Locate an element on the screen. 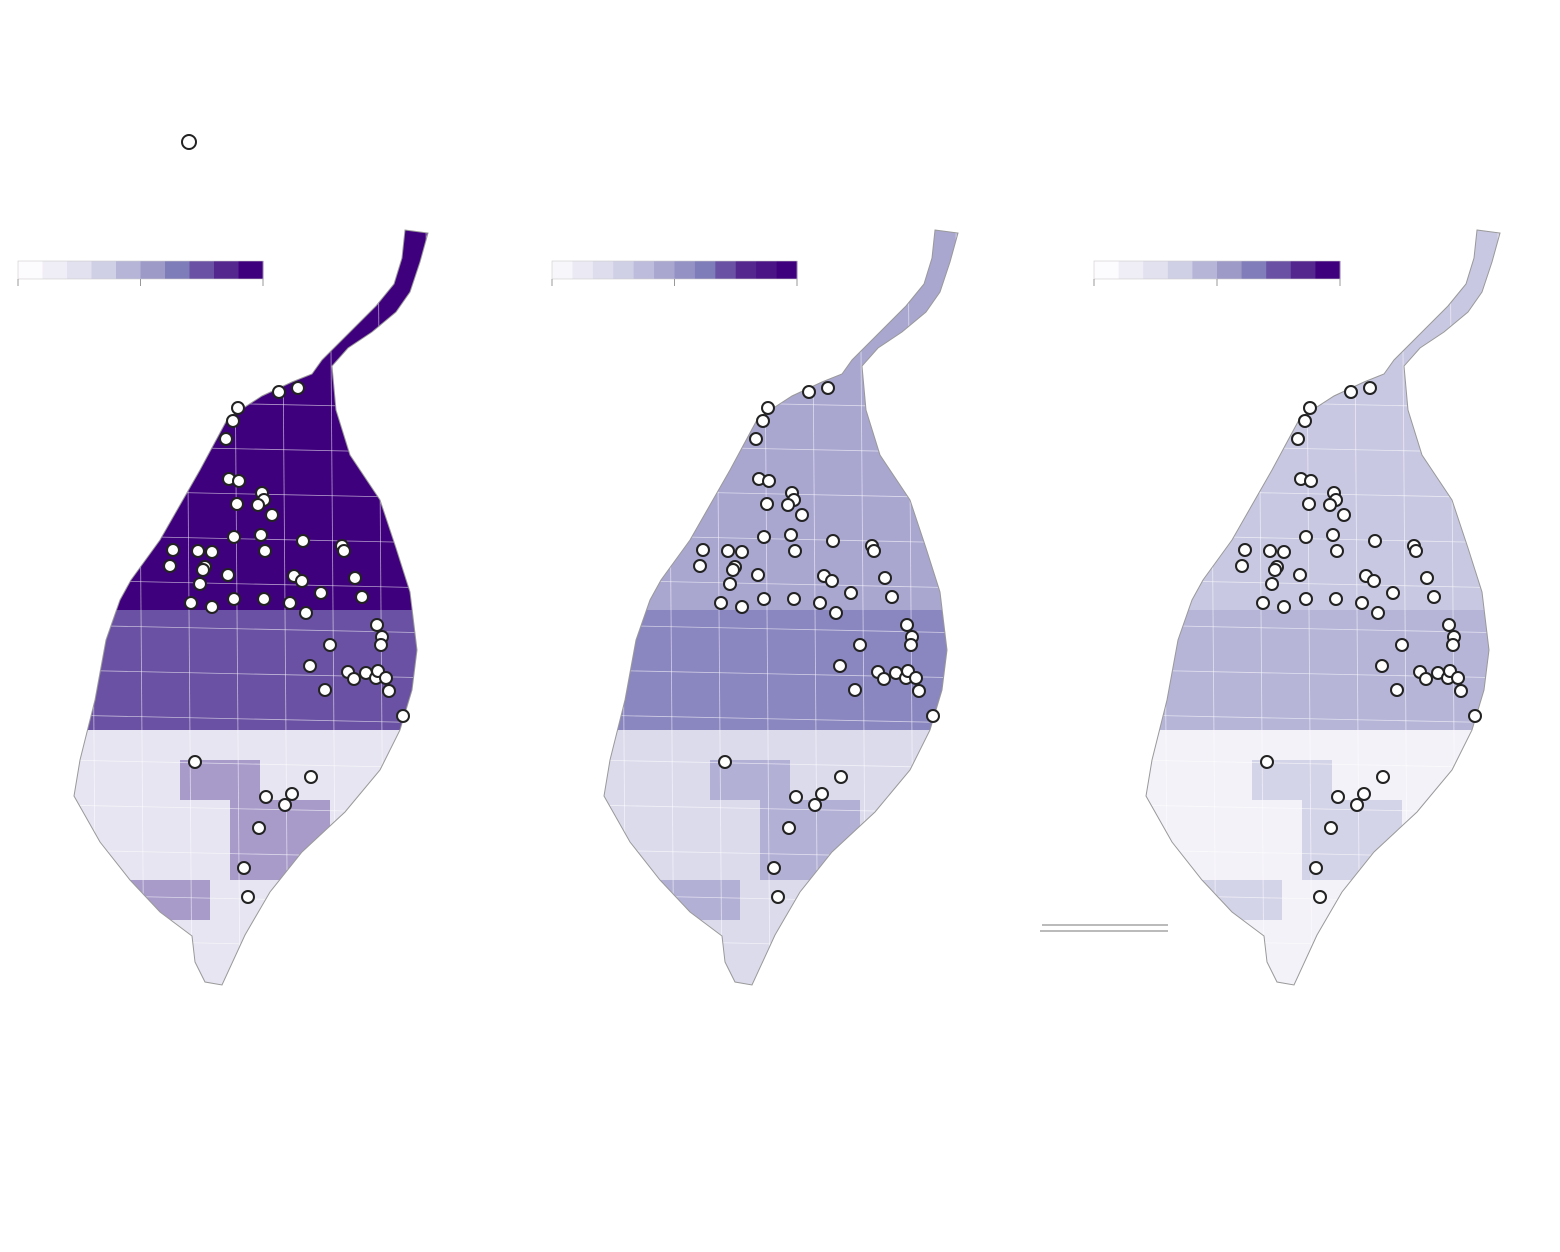 The width and height of the screenshot is (1560, 1252). map is located at coordinates (1323, 607).